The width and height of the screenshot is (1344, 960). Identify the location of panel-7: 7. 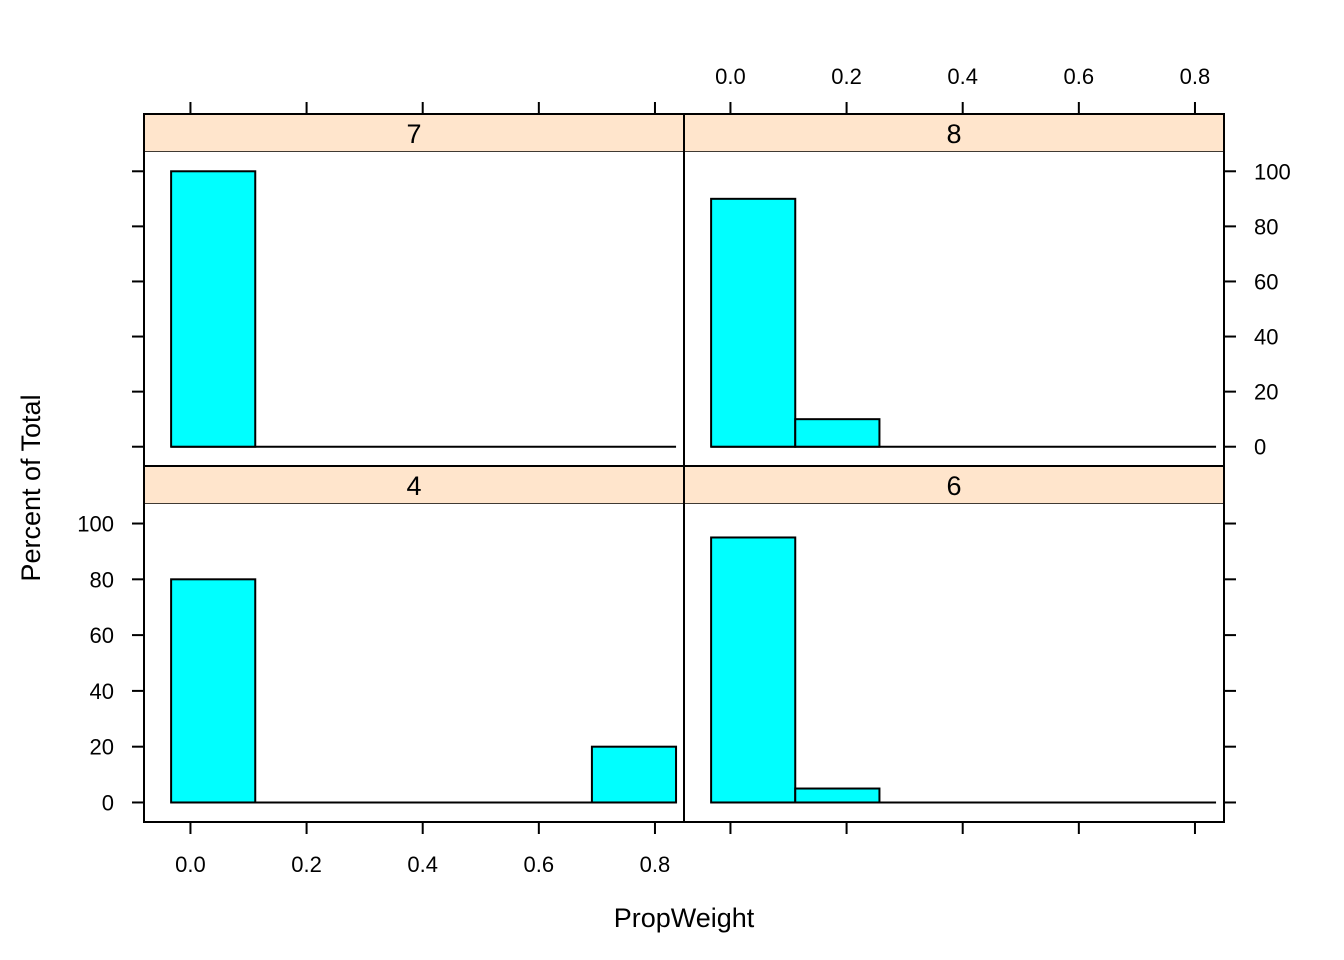
(414, 290).